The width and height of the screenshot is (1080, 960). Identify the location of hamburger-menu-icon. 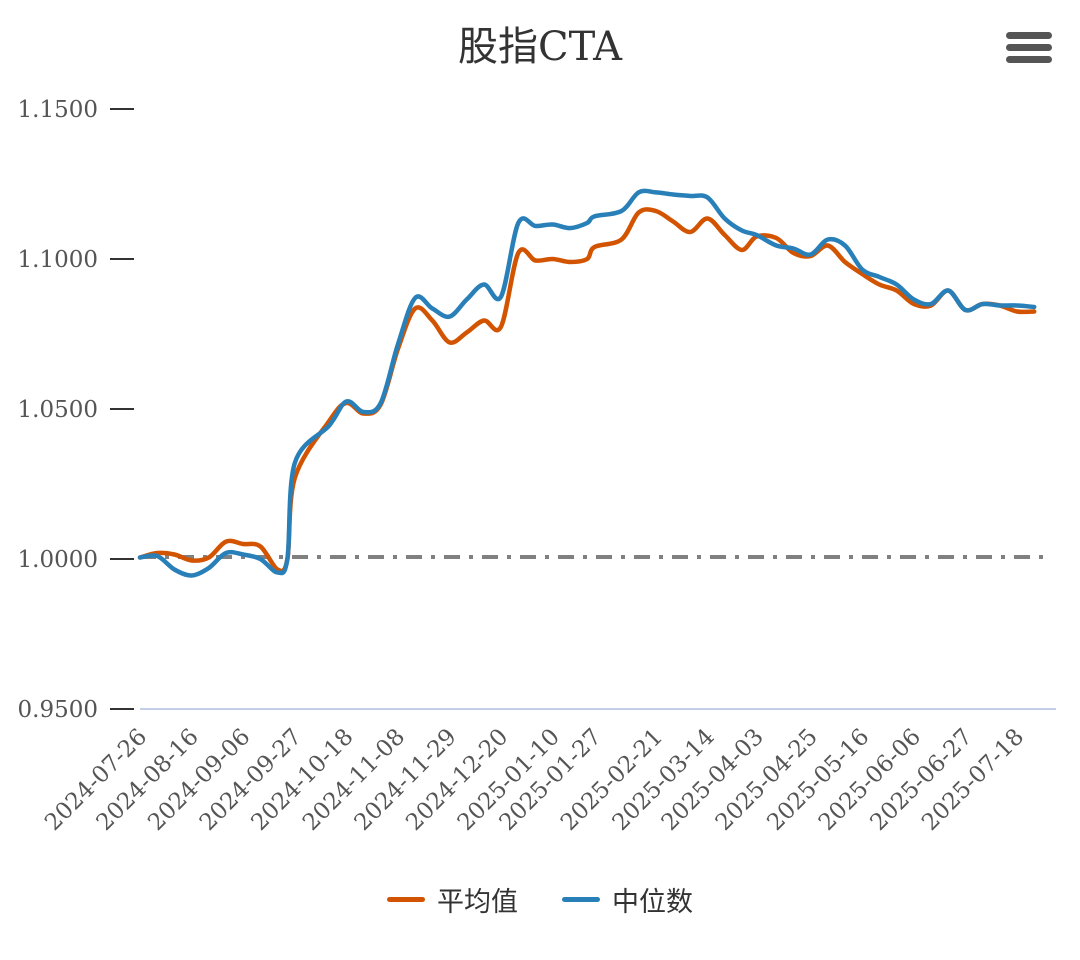
(1029, 51).